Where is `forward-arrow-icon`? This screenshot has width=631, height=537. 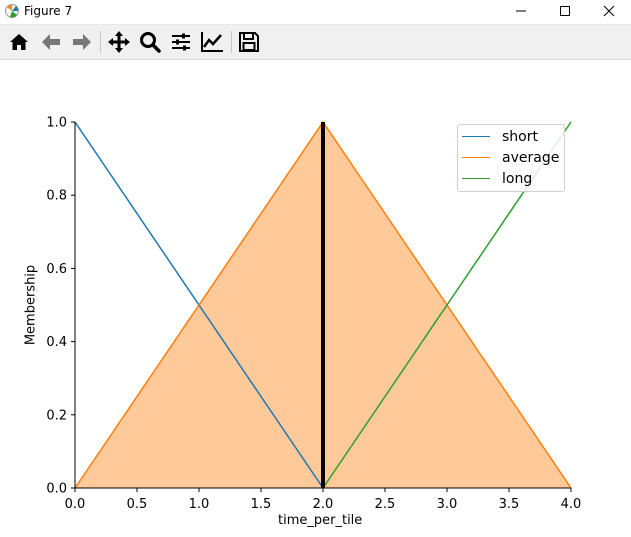
forward-arrow-icon is located at coordinates (82, 42).